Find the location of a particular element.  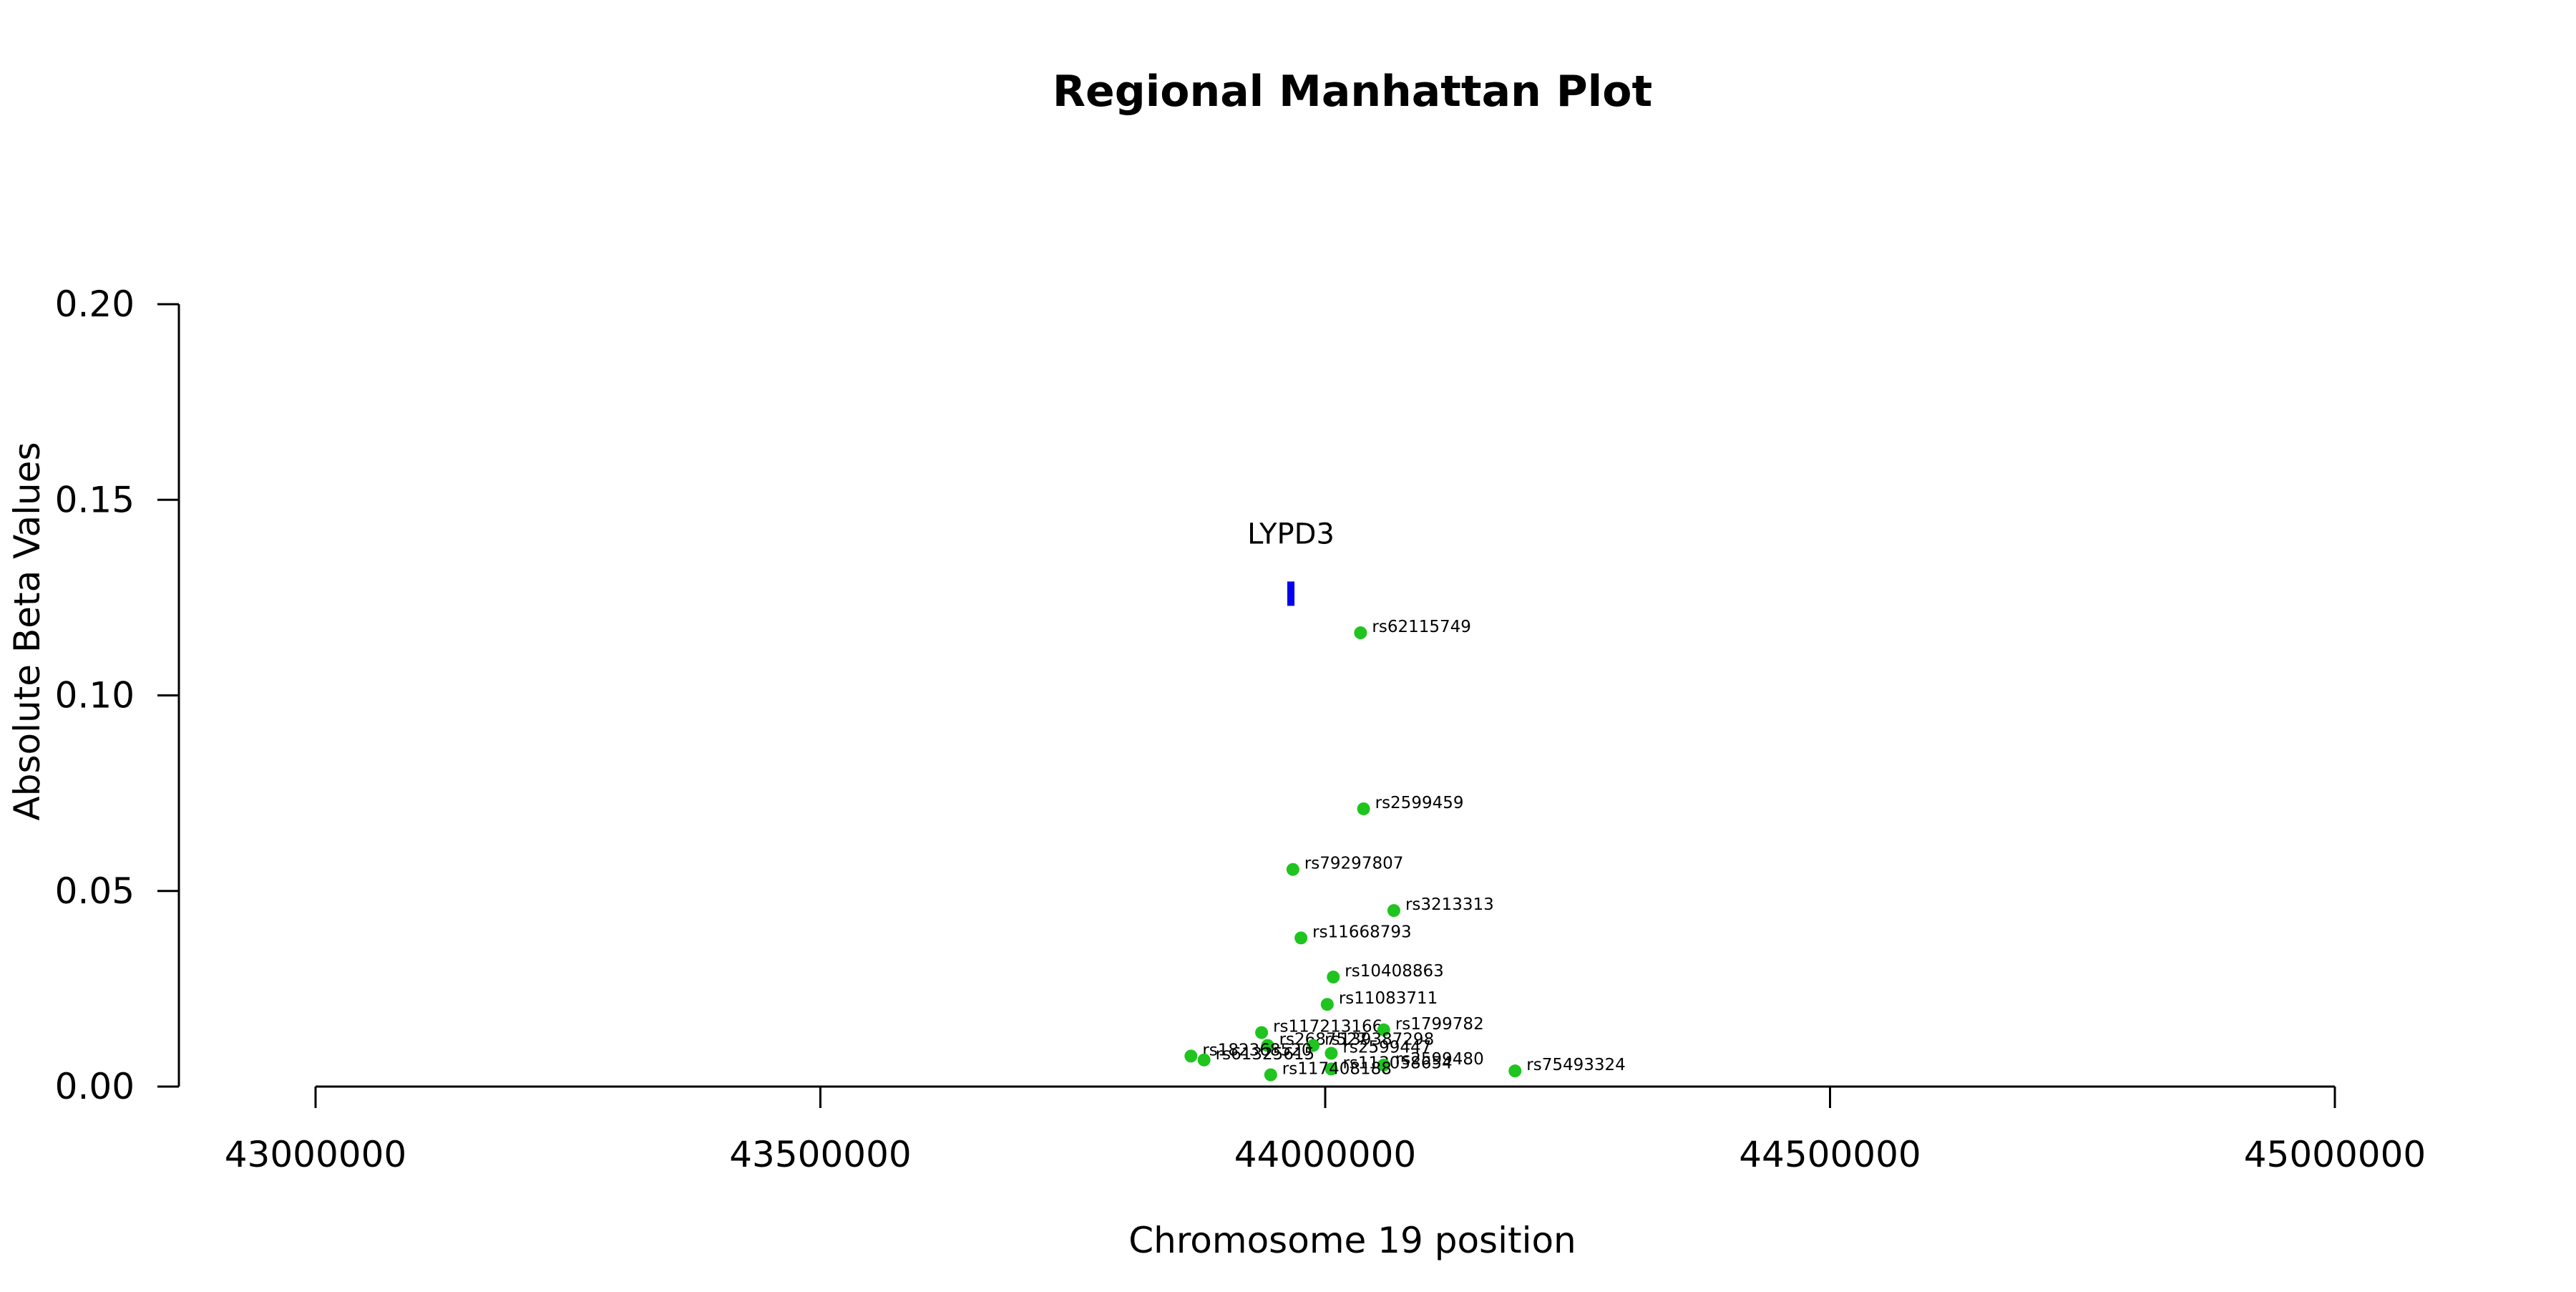

y-tick-label: 0.20 is located at coordinates (95, 304).